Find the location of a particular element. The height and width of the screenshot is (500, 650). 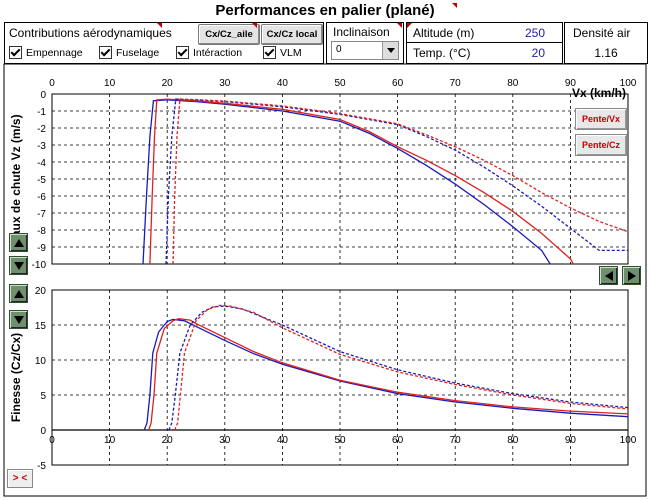

pente-cz-button: Pente/Cz is located at coordinates (601, 145).